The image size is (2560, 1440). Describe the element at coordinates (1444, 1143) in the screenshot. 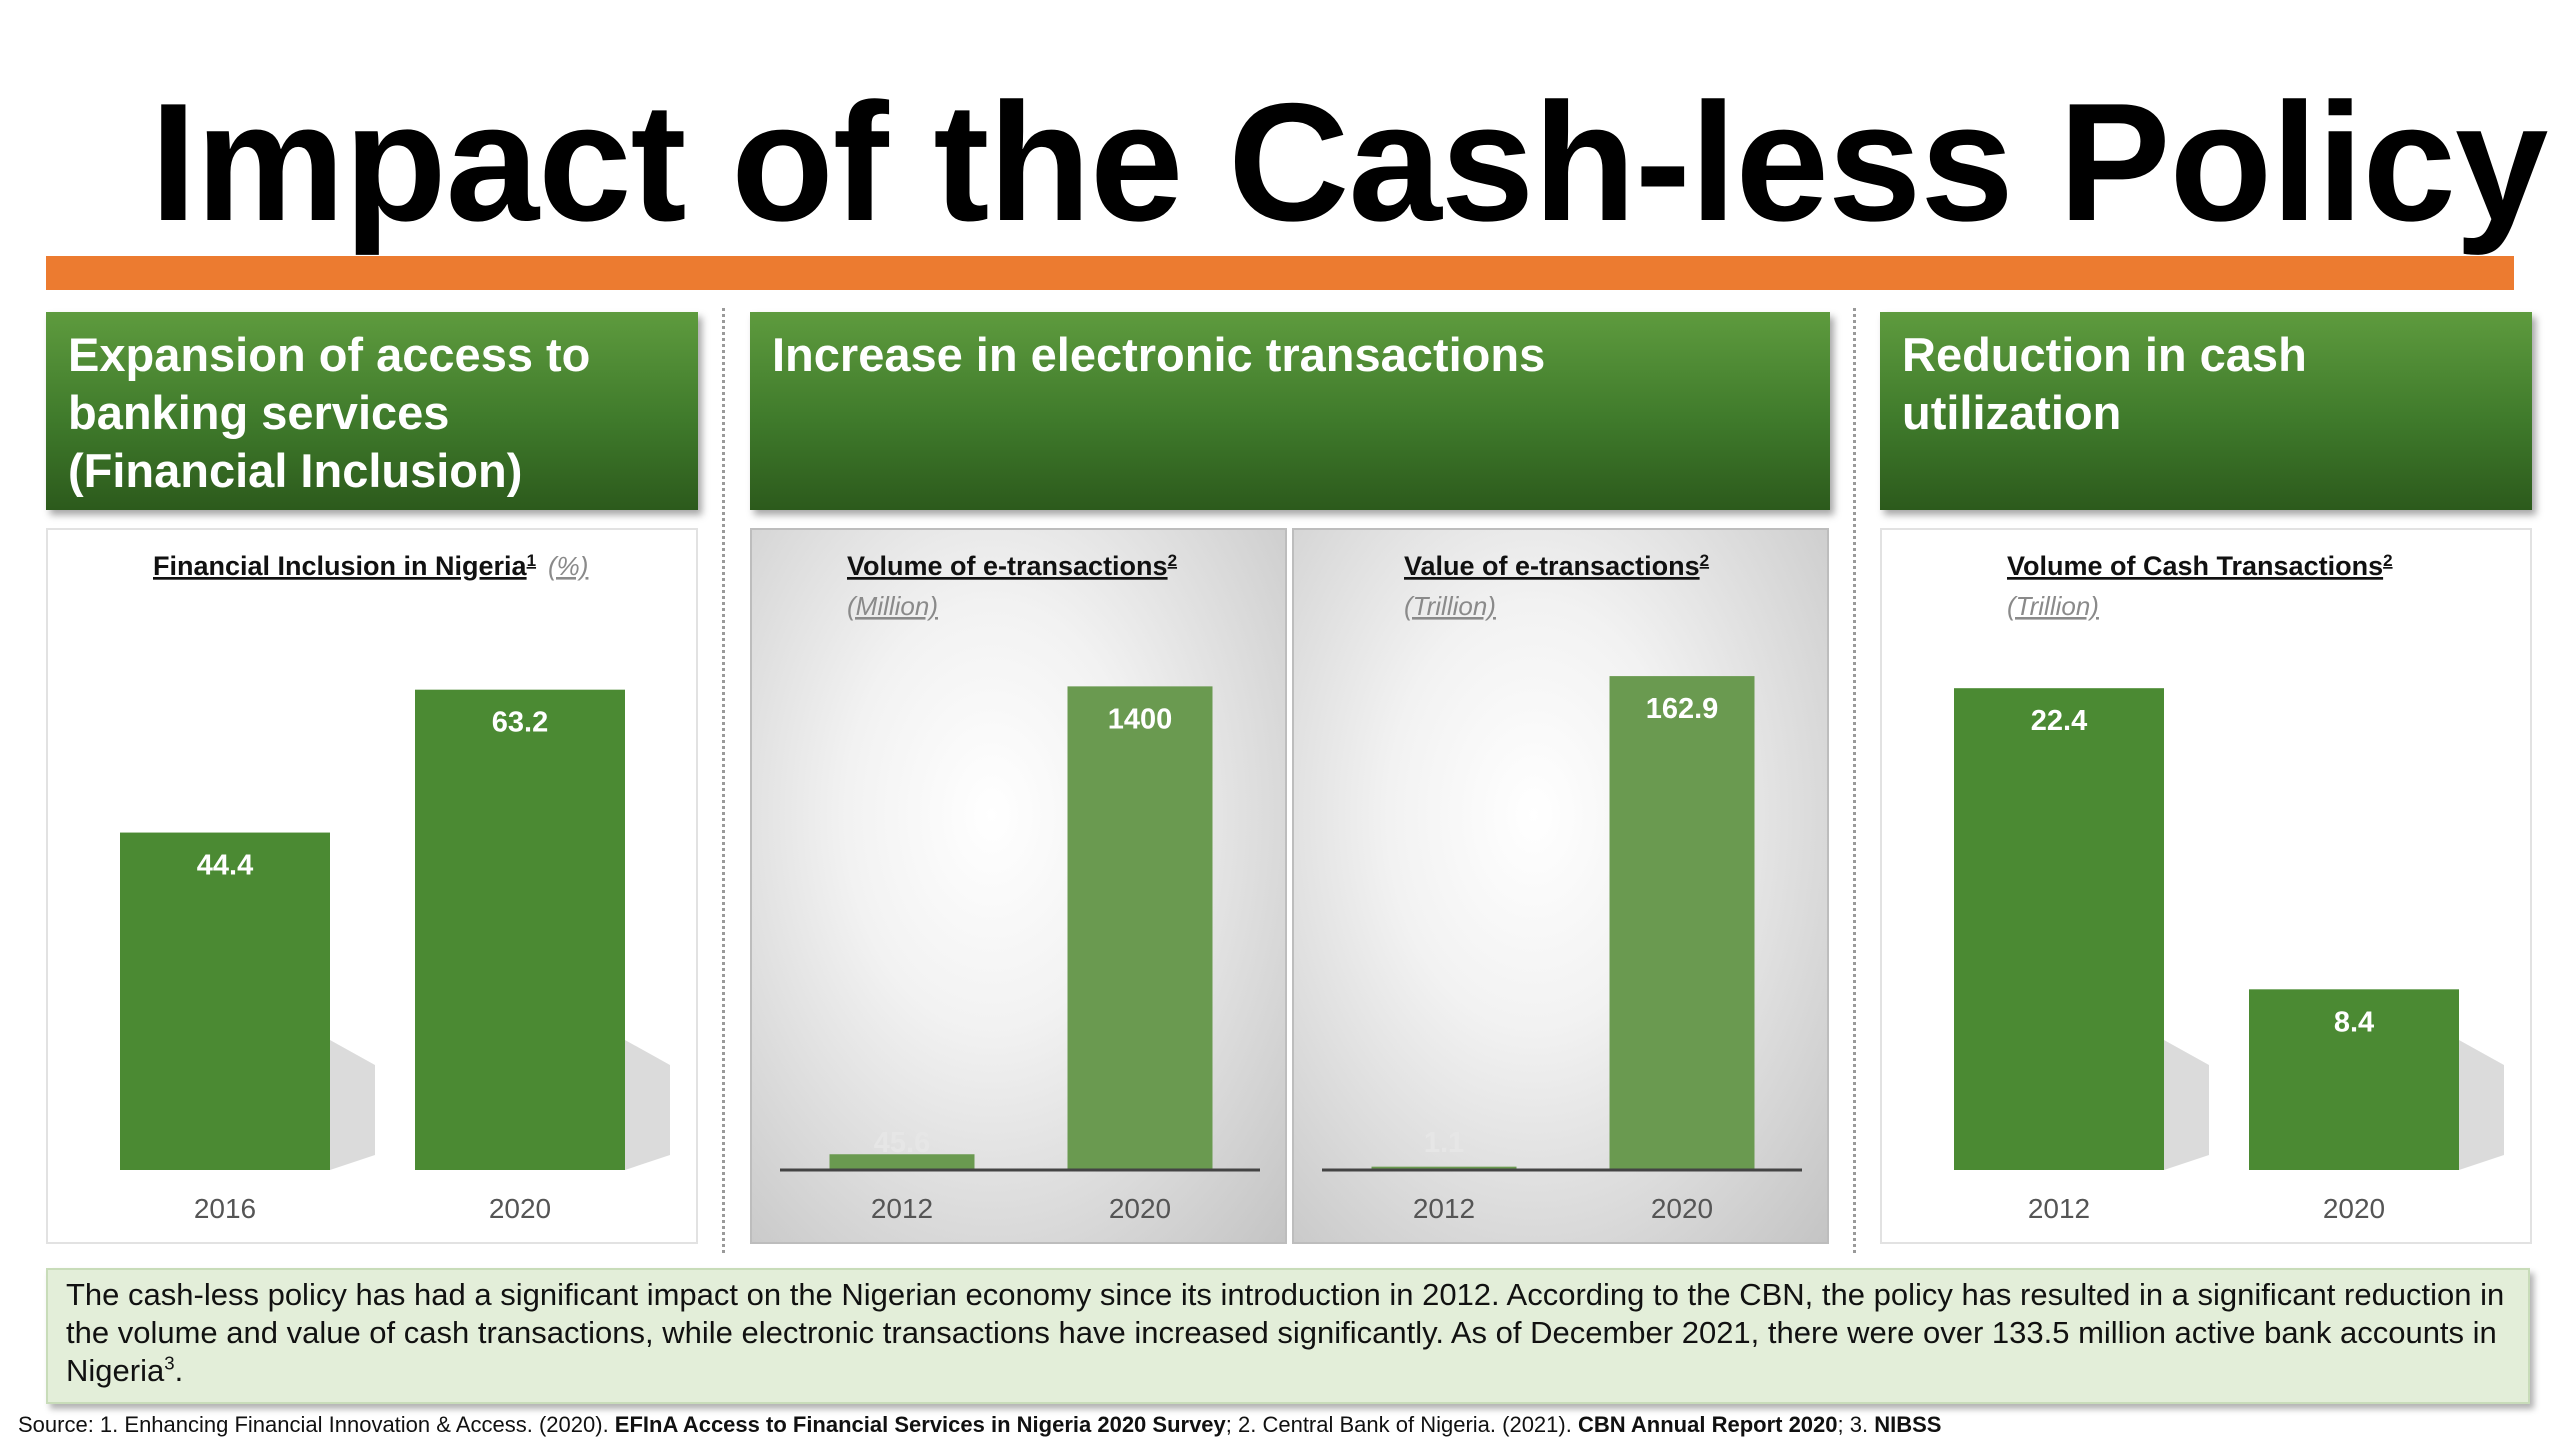

I see `data-label-2012: 1.1` at that location.